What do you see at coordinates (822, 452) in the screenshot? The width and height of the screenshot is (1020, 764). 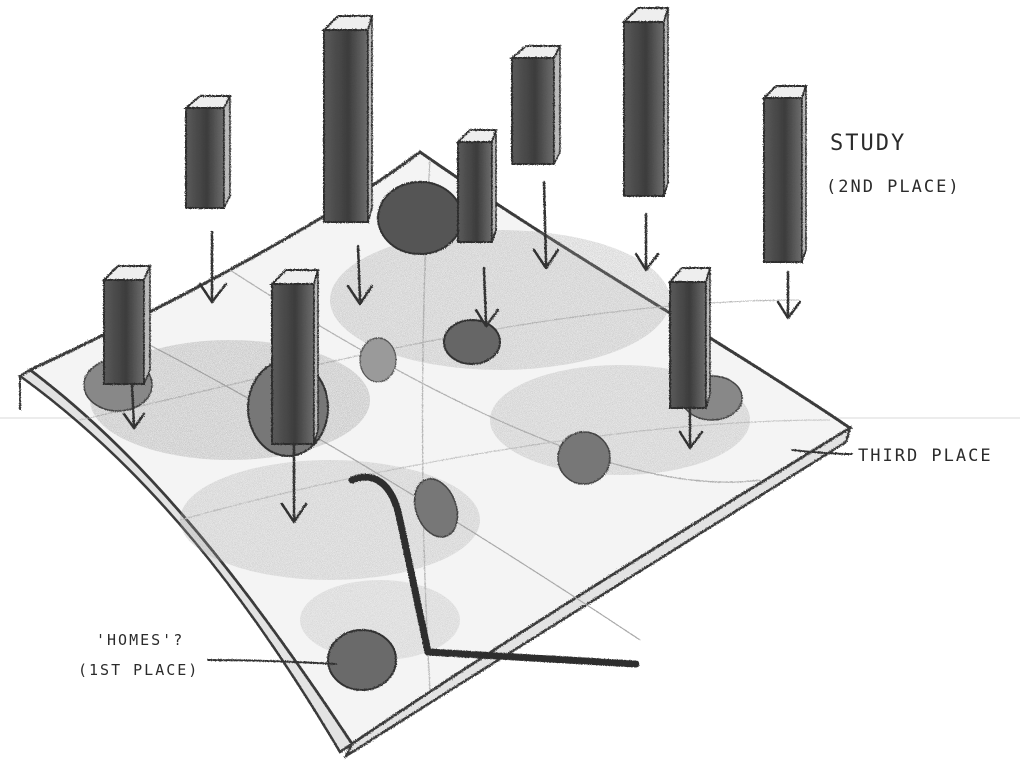 I see `third-place-leader` at bounding box center [822, 452].